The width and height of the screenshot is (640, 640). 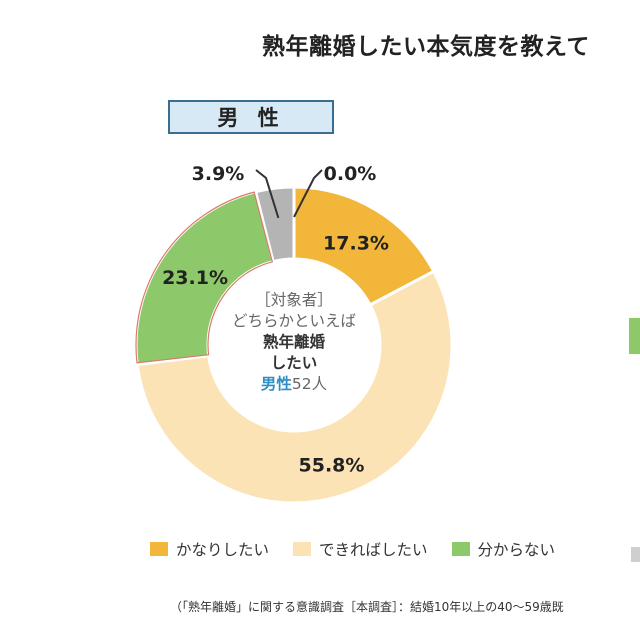 What do you see at coordinates (634, 336) in the screenshot?
I see `next-chart-fragment` at bounding box center [634, 336].